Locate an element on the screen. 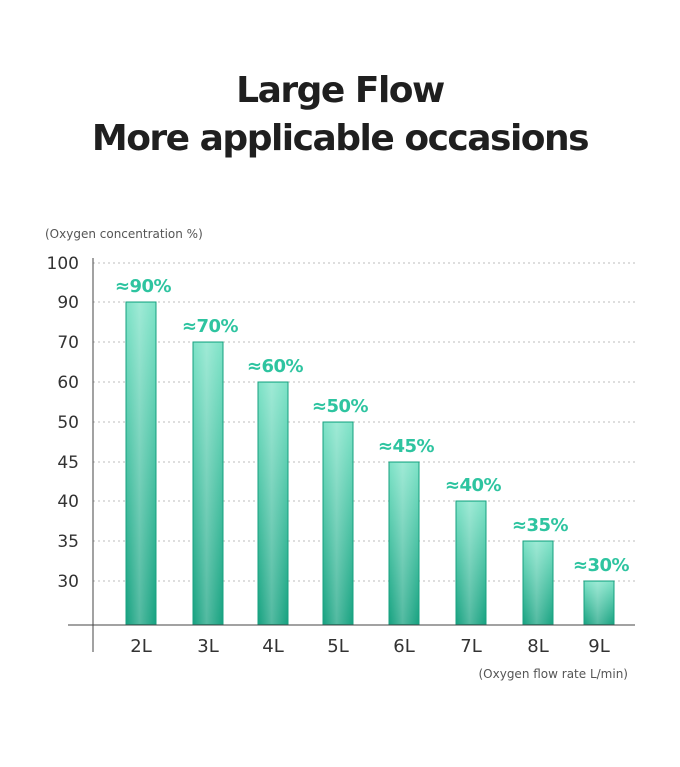 This screenshot has width=680, height=767. y-axis-label: (Oxygen concentration %) is located at coordinates (124, 234).